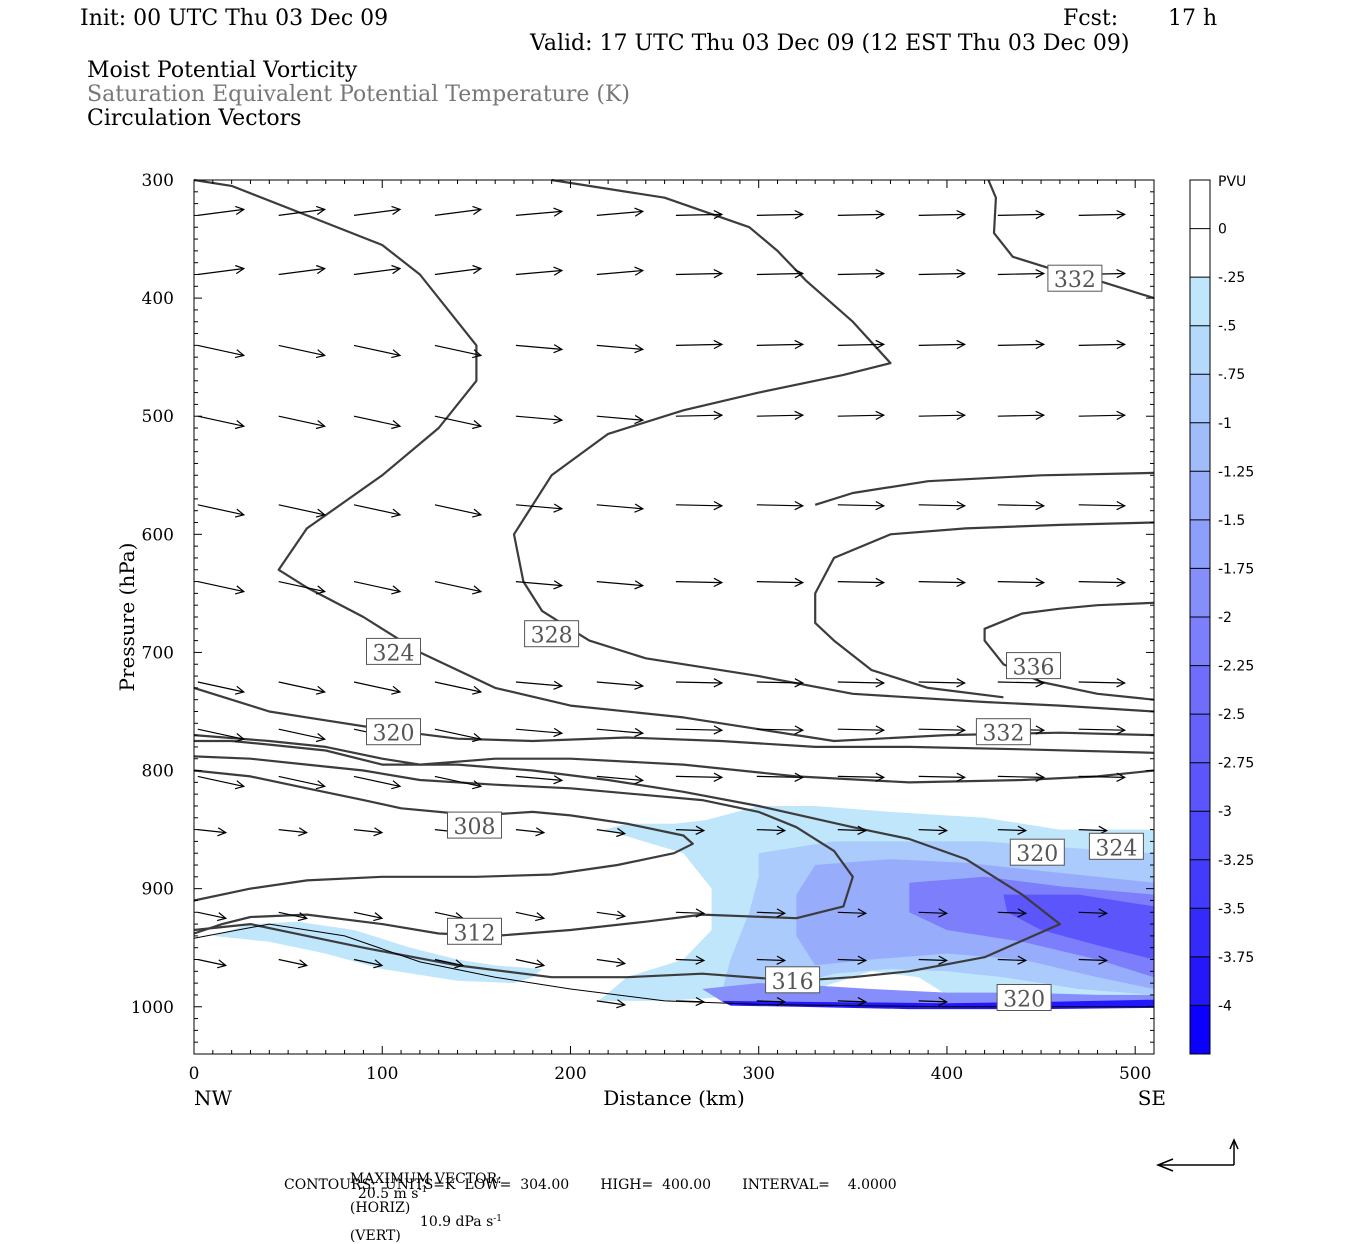 This screenshot has height=1244, width=1350. Describe the element at coordinates (127, 617) in the screenshot. I see `y-axis-label: Pressure (hPa)` at that location.